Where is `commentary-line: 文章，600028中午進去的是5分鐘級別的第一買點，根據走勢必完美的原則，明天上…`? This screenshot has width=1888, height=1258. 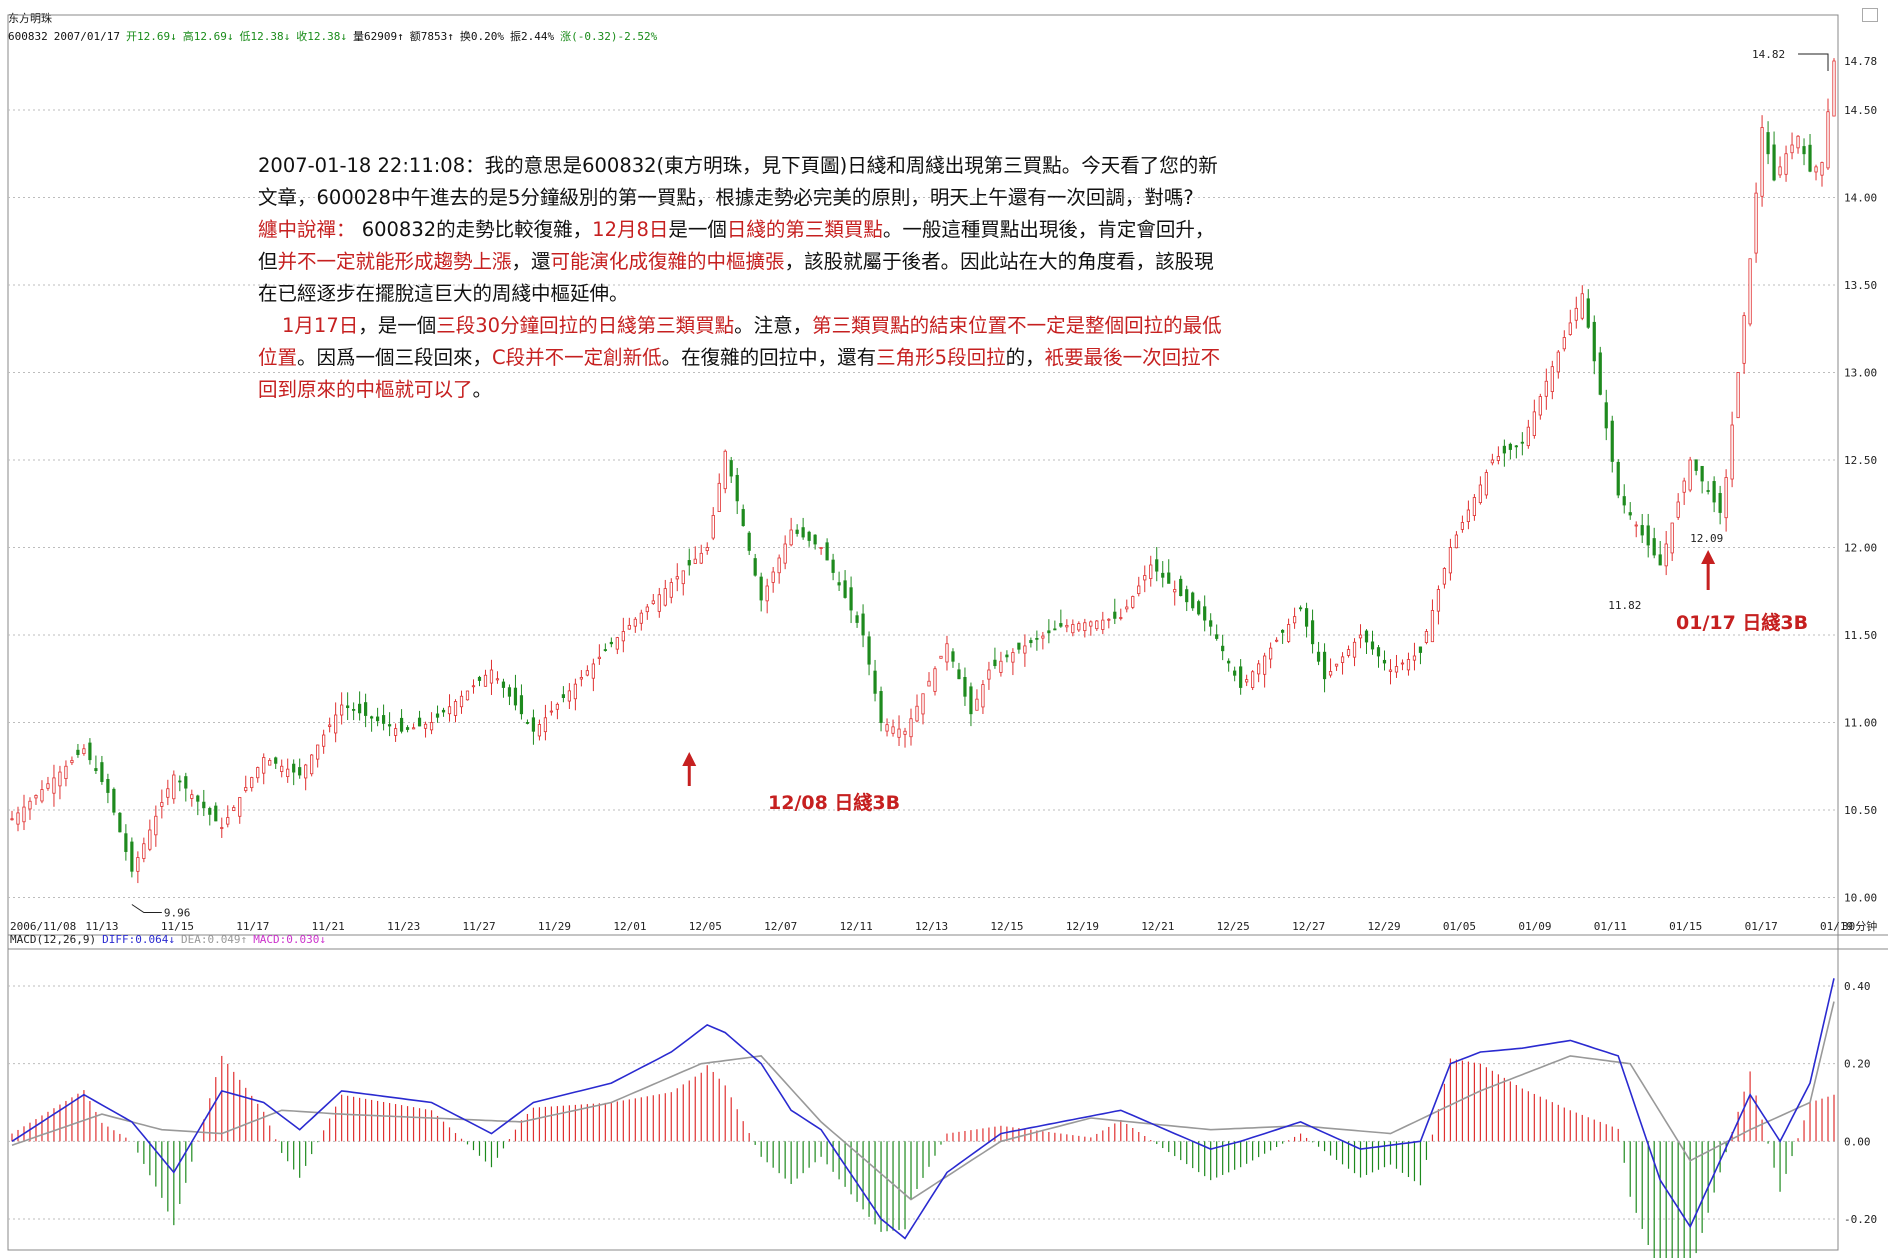
commentary-line: 文章，600028中午進去的是5分鐘級別的第一買點，根據走勢必完美的原則，明天上… is located at coordinates (726, 197).